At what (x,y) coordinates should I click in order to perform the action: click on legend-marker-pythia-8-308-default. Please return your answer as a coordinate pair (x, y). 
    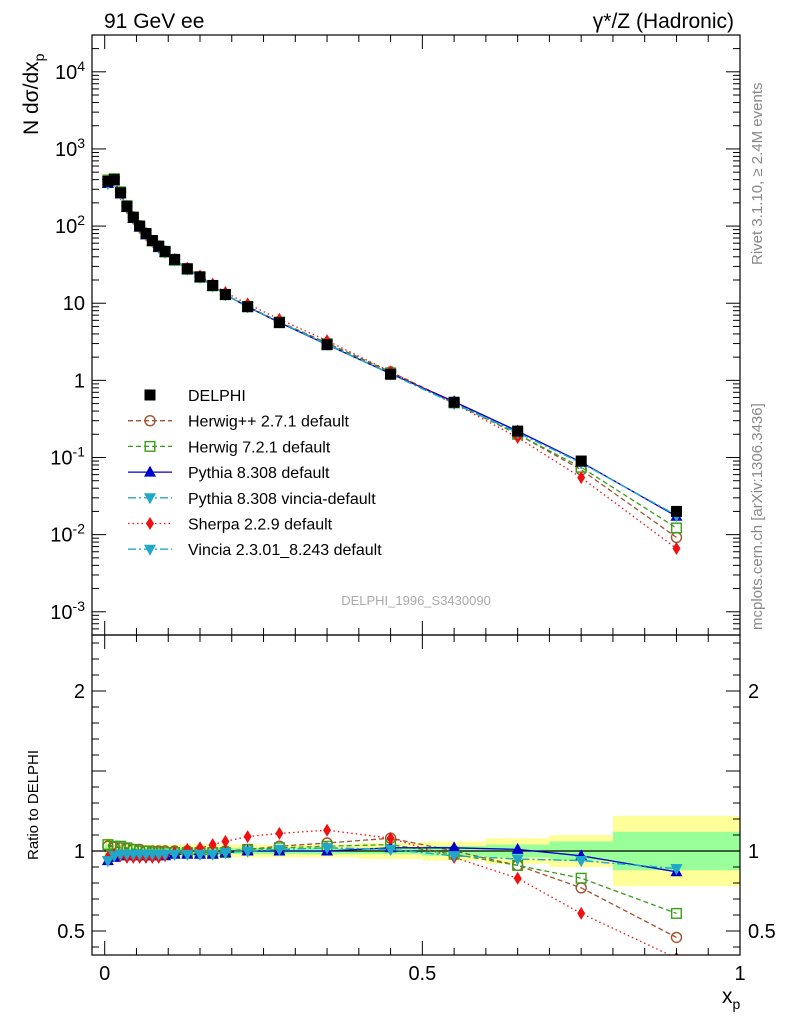
    Looking at the image, I should click on (150, 471).